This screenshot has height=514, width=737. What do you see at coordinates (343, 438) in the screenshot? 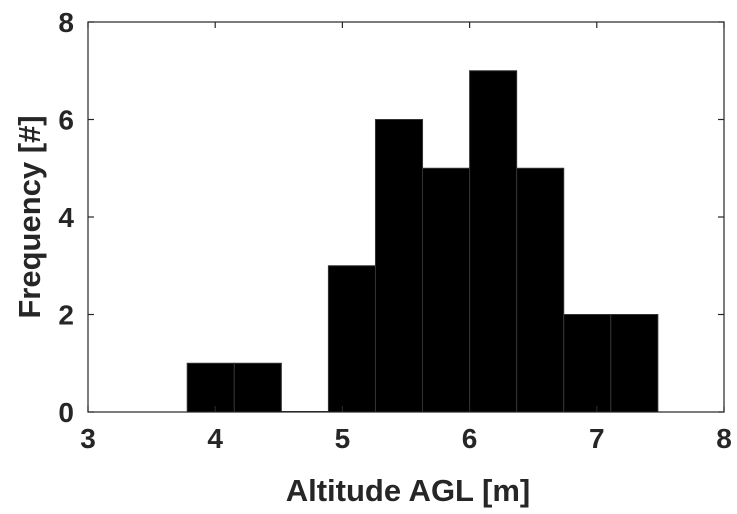
I see `x-tick-label: 5` at bounding box center [343, 438].